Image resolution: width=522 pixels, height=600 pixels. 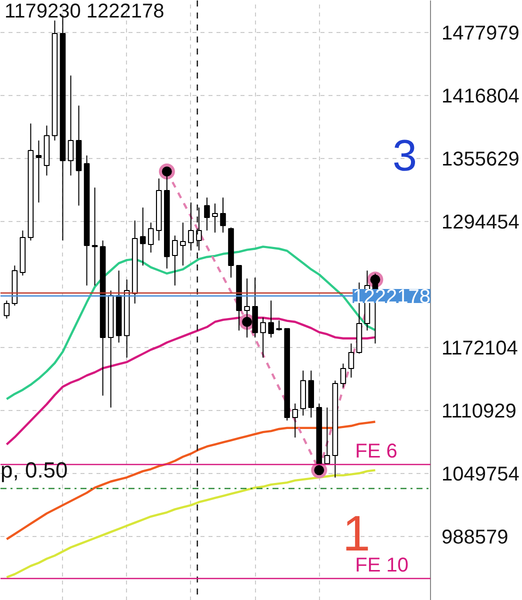 What do you see at coordinates (480, 349) in the screenshot?
I see `y-tick-label: 1172104` at bounding box center [480, 349].